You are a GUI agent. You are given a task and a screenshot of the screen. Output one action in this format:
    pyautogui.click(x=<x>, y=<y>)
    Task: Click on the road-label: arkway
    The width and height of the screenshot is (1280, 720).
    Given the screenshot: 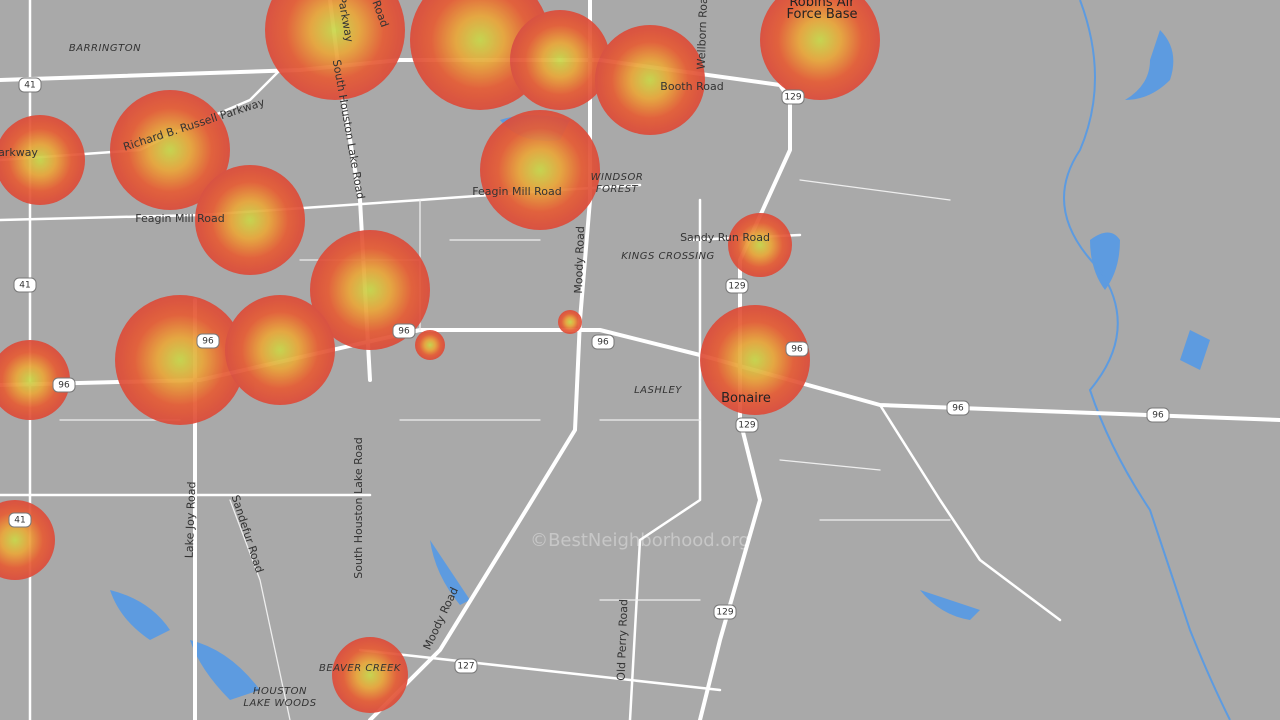 What is the action you would take?
    pyautogui.click(x=19, y=152)
    